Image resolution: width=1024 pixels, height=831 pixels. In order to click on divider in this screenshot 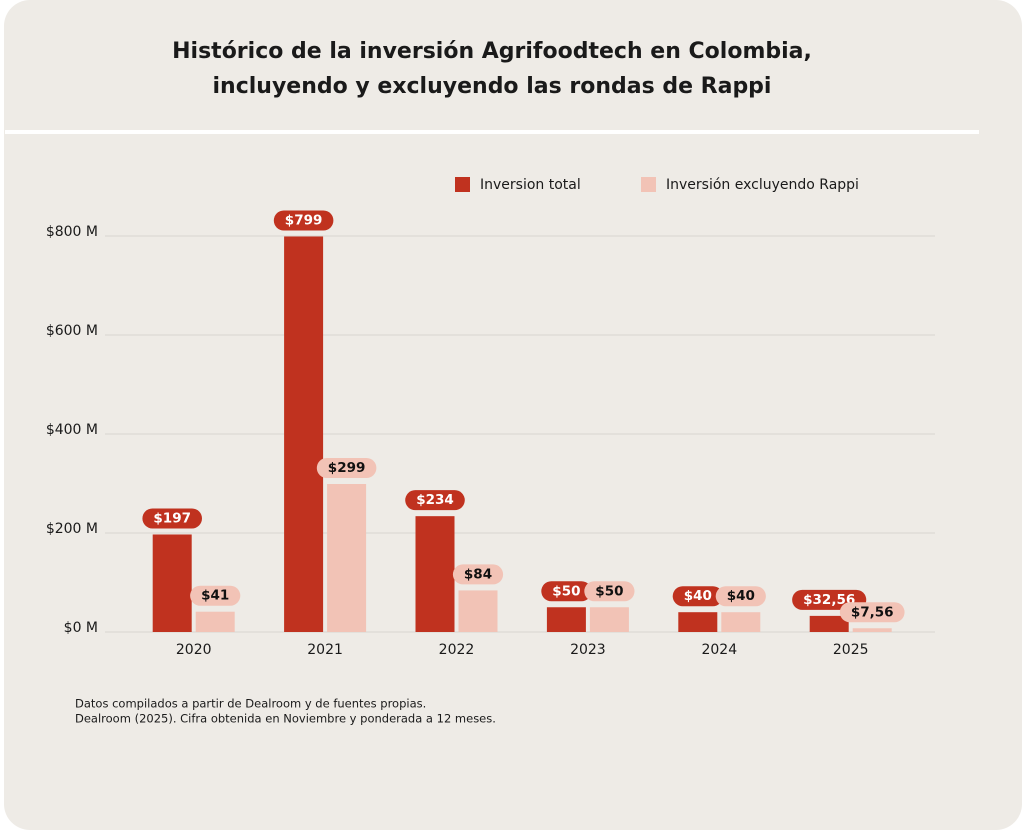, I will do `click(492, 132)`.